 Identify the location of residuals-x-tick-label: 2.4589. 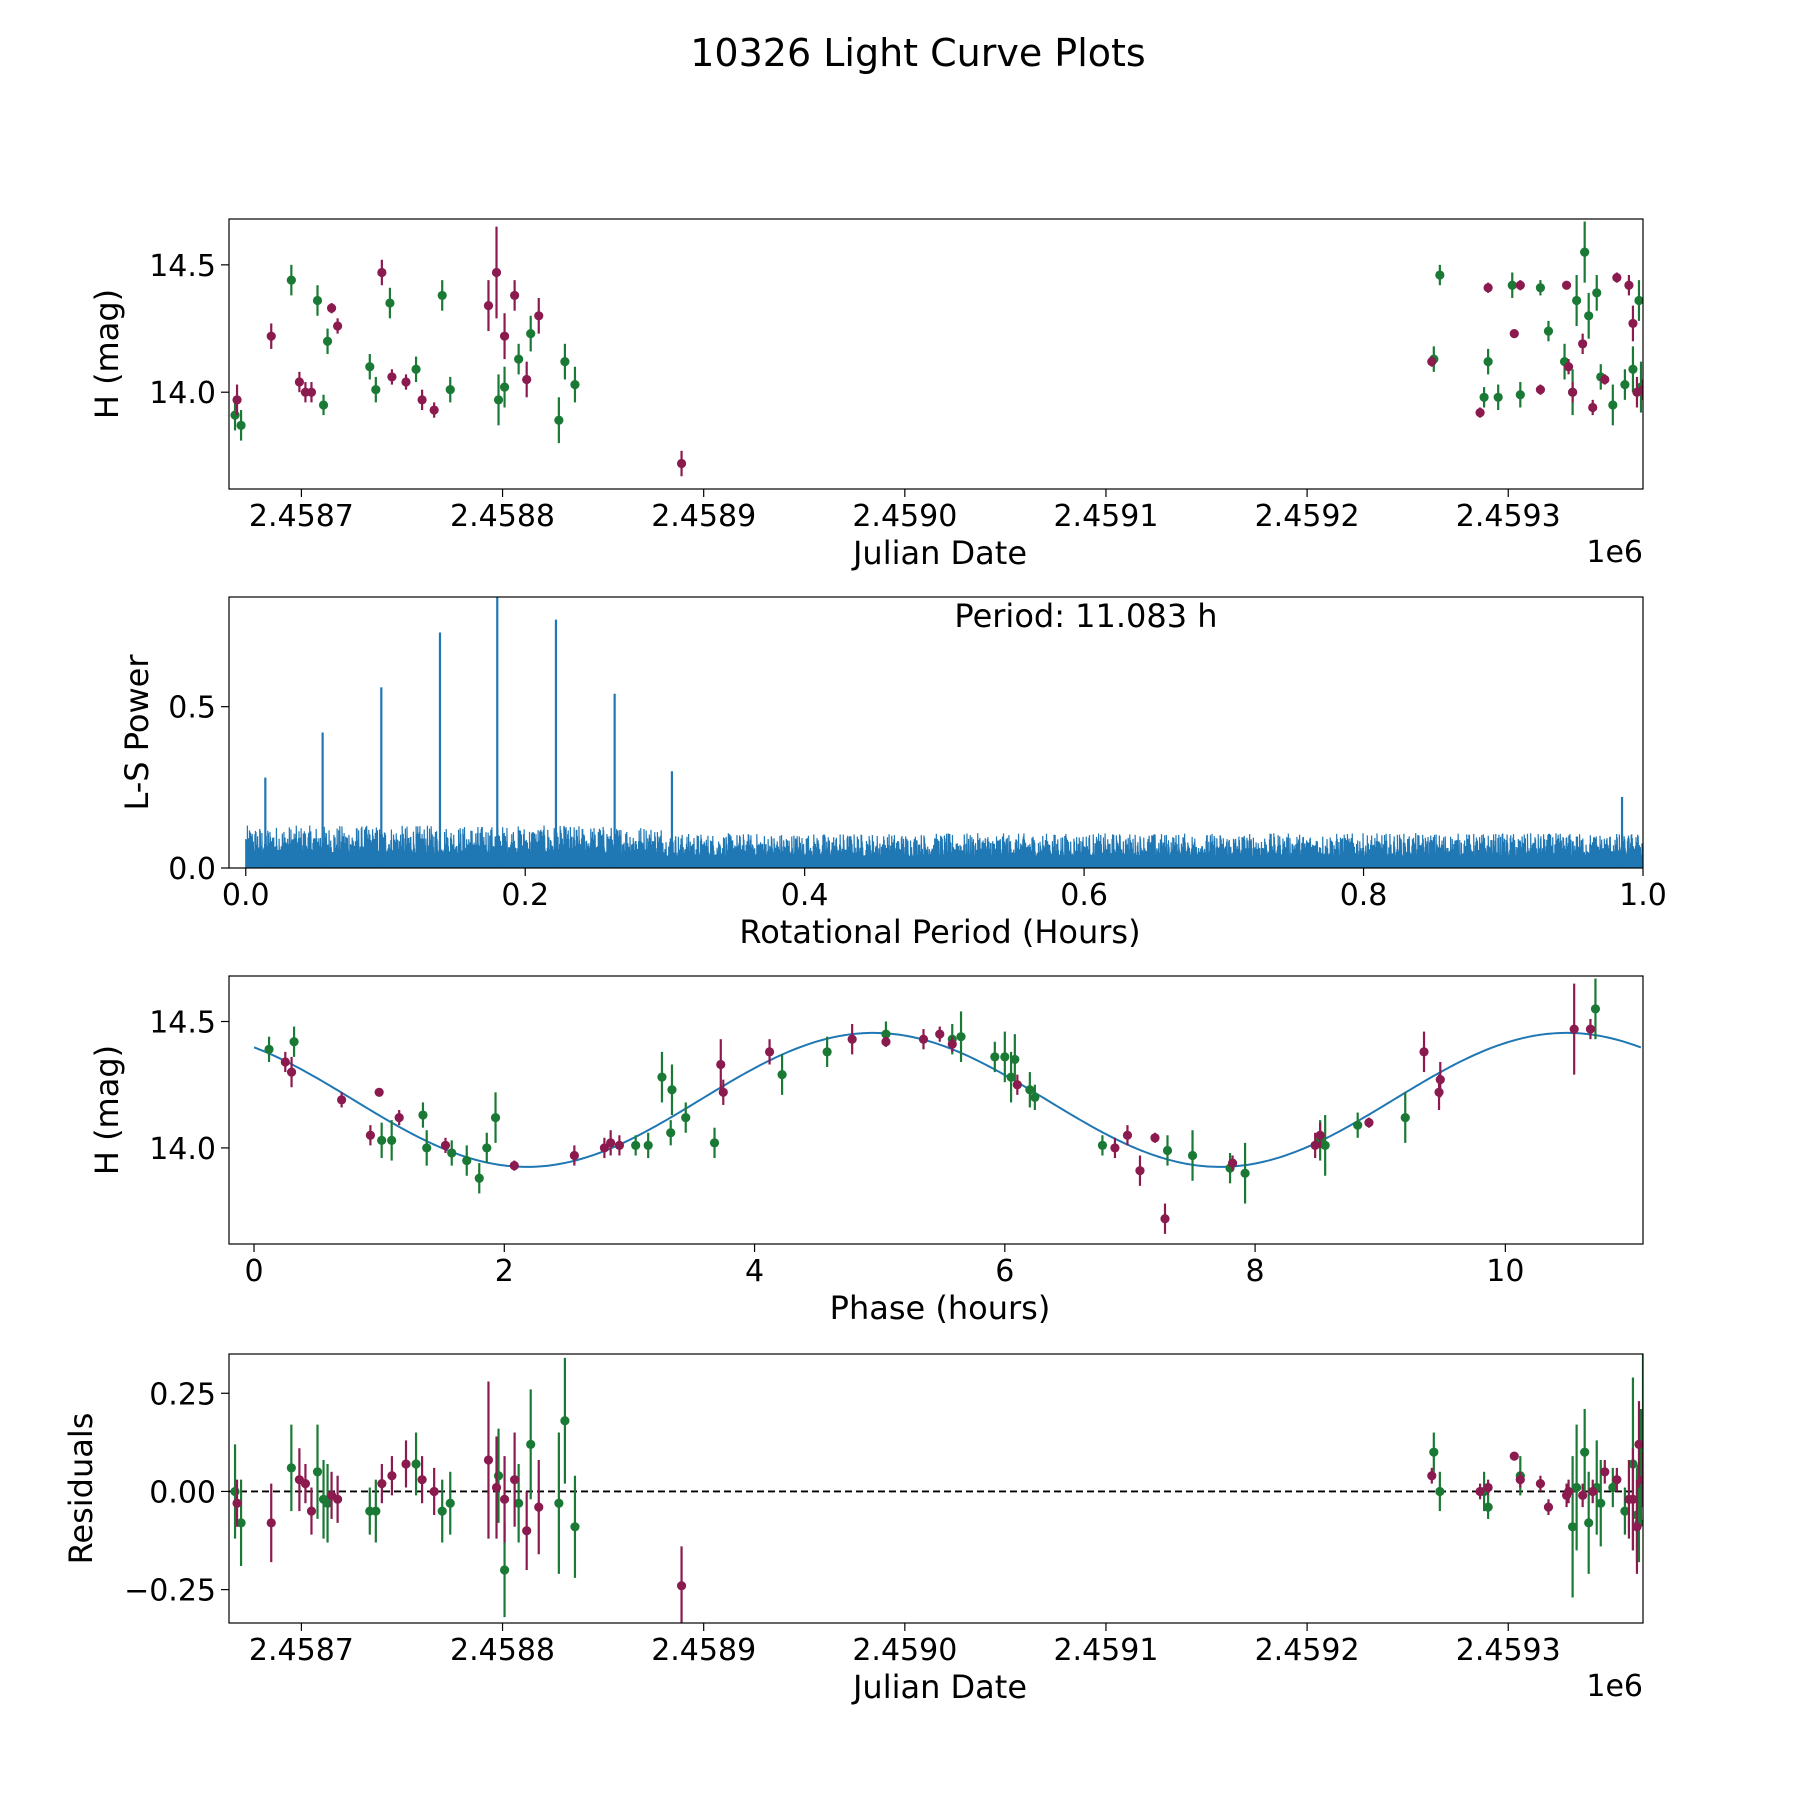
(703, 1650).